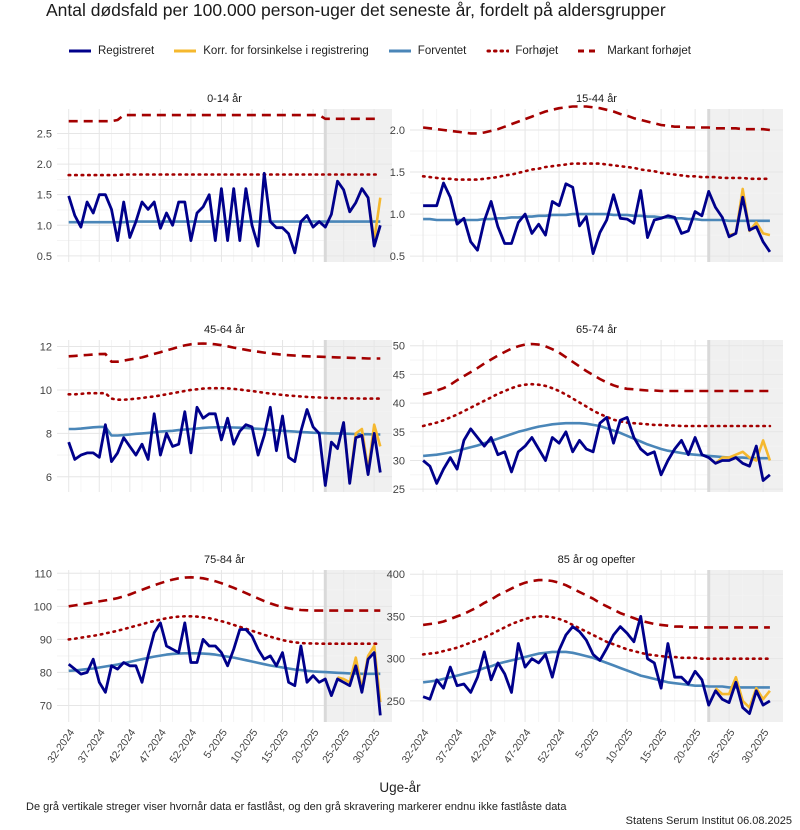 This screenshot has width=800, height=830. Describe the element at coordinates (399, 461) in the screenshot. I see `y-tick-label: 30` at that location.